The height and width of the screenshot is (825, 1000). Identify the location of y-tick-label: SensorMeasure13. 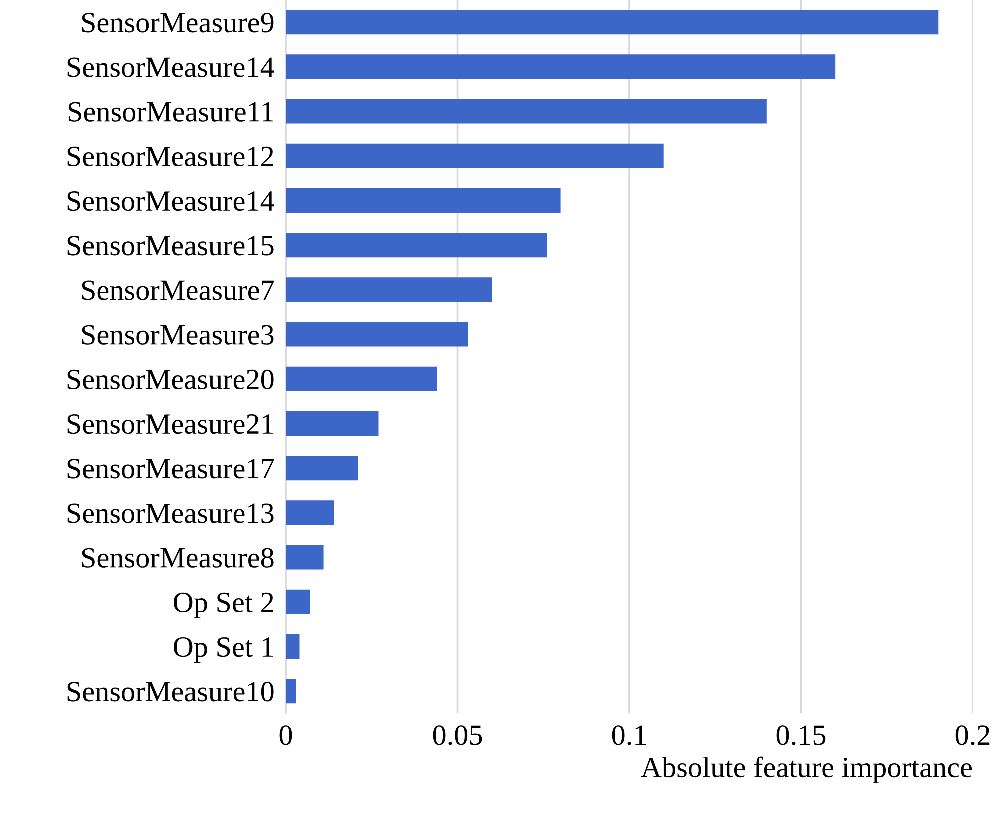
(171, 514).